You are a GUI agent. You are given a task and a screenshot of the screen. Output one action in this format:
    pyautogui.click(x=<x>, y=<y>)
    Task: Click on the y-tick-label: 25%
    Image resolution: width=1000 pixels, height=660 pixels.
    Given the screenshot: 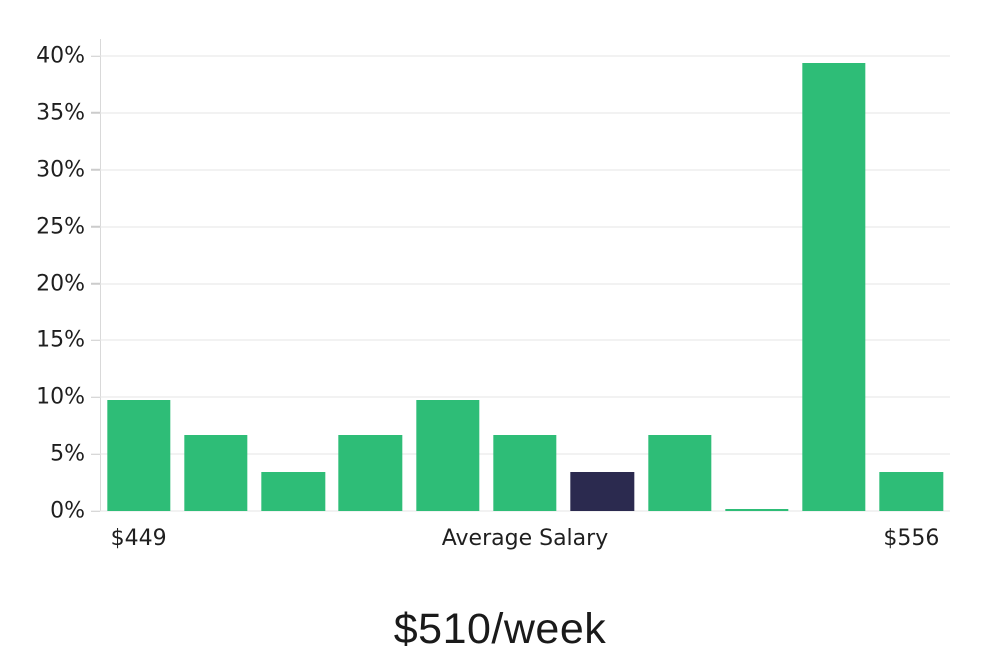 What is the action you would take?
    pyautogui.click(x=60, y=227)
    